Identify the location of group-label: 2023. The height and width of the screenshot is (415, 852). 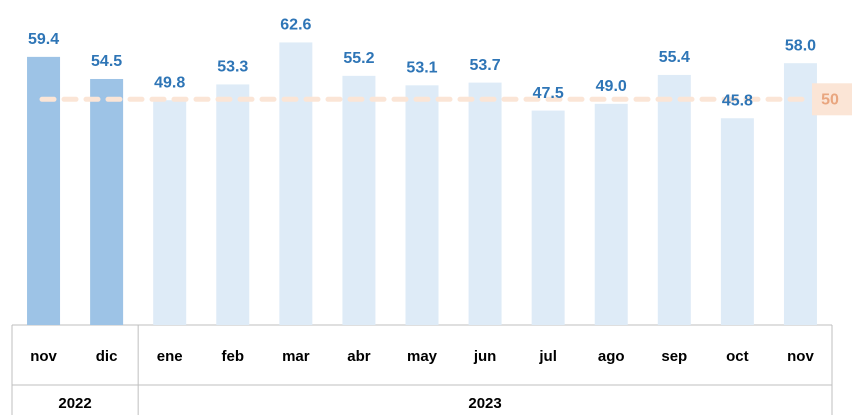
(484, 403).